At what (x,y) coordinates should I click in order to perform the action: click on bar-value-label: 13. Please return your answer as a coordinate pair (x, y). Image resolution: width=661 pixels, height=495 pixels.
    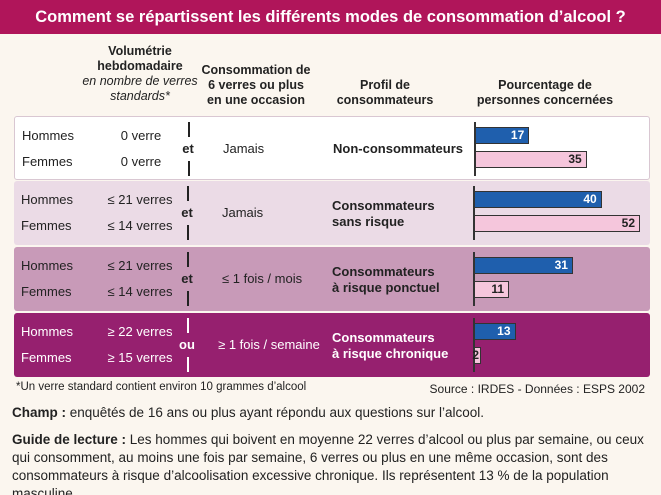
    Looking at the image, I should click on (504, 331).